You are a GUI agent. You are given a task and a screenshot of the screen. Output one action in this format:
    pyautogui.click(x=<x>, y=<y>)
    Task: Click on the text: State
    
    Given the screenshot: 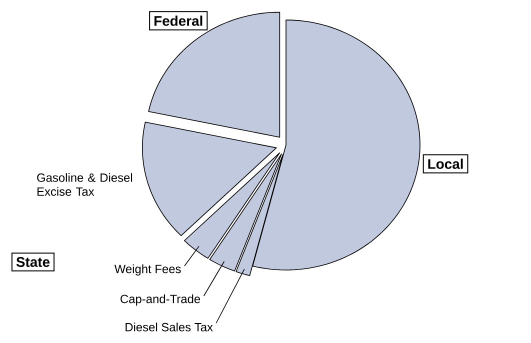 What is the action you would take?
    pyautogui.click(x=33, y=262)
    